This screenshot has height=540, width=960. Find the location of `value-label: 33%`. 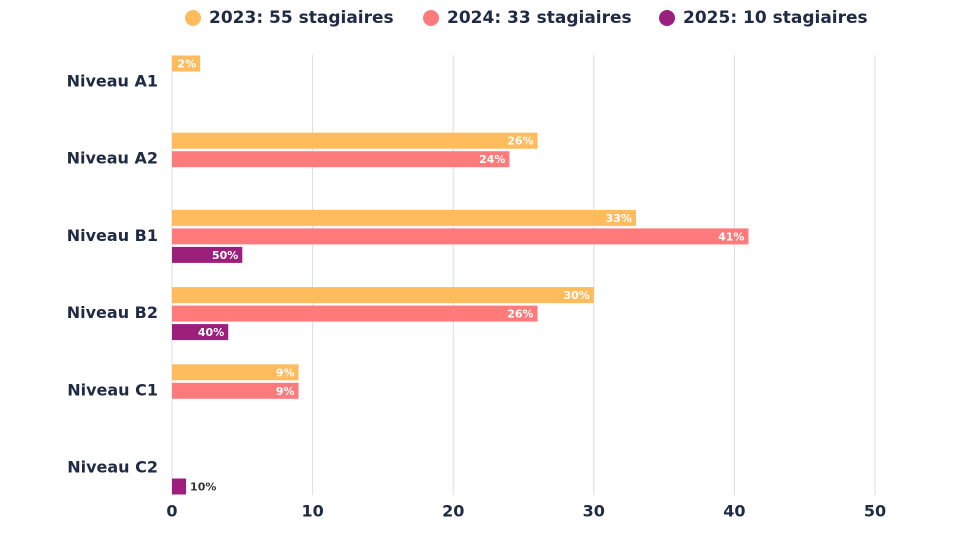

value-label: 33% is located at coordinates (619, 218).